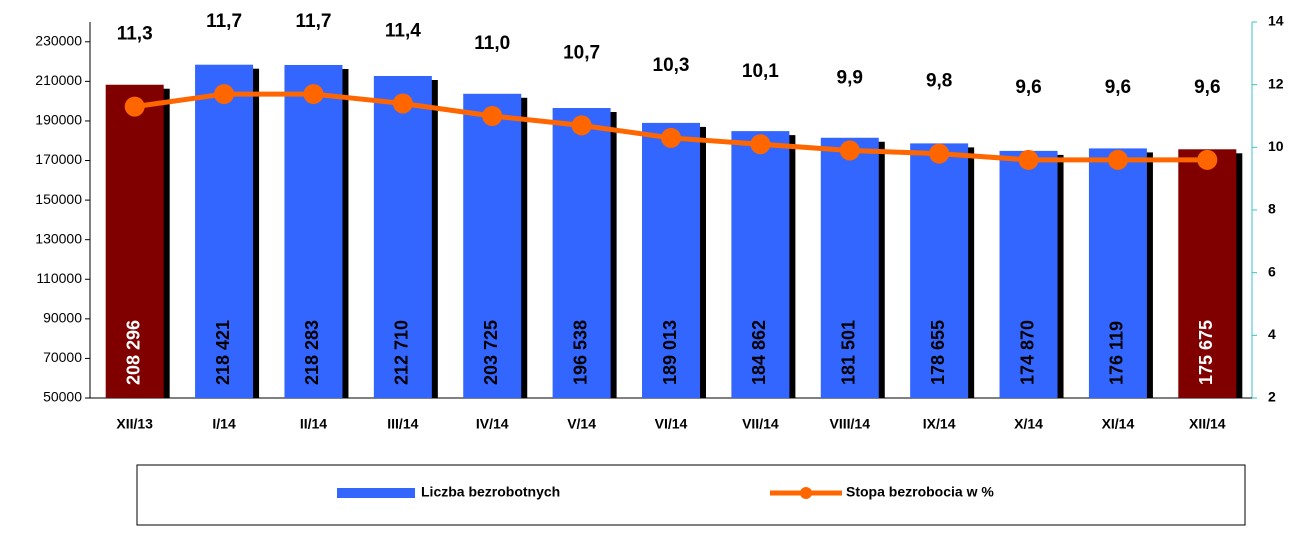 The image size is (1295, 541). Describe the element at coordinates (1272, 209) in the screenshot. I see `y2-tick-label: 8` at that location.